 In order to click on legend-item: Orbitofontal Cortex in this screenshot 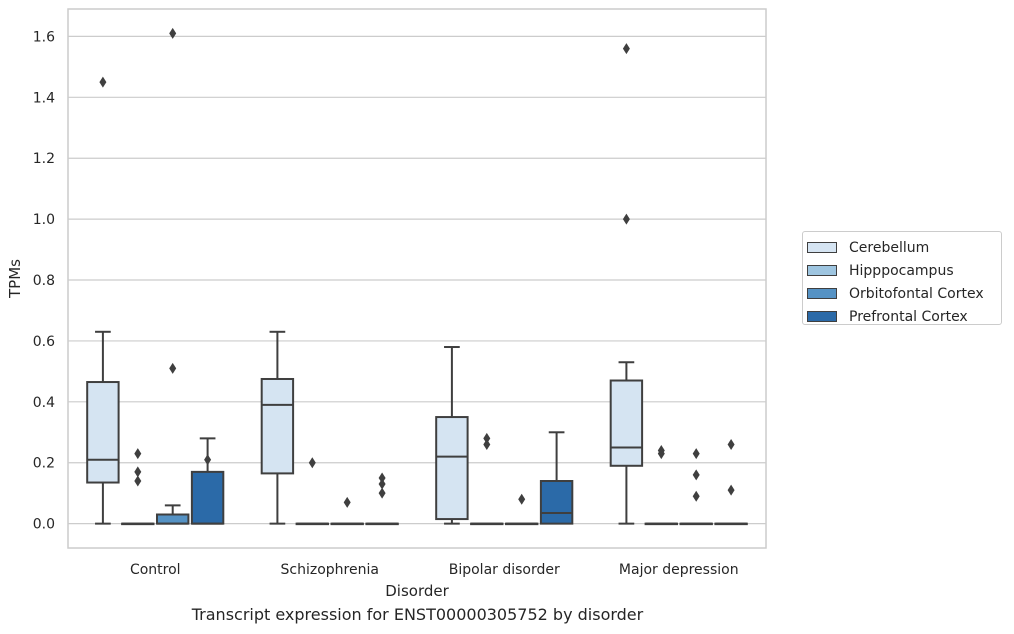, I will do `click(904, 293)`.